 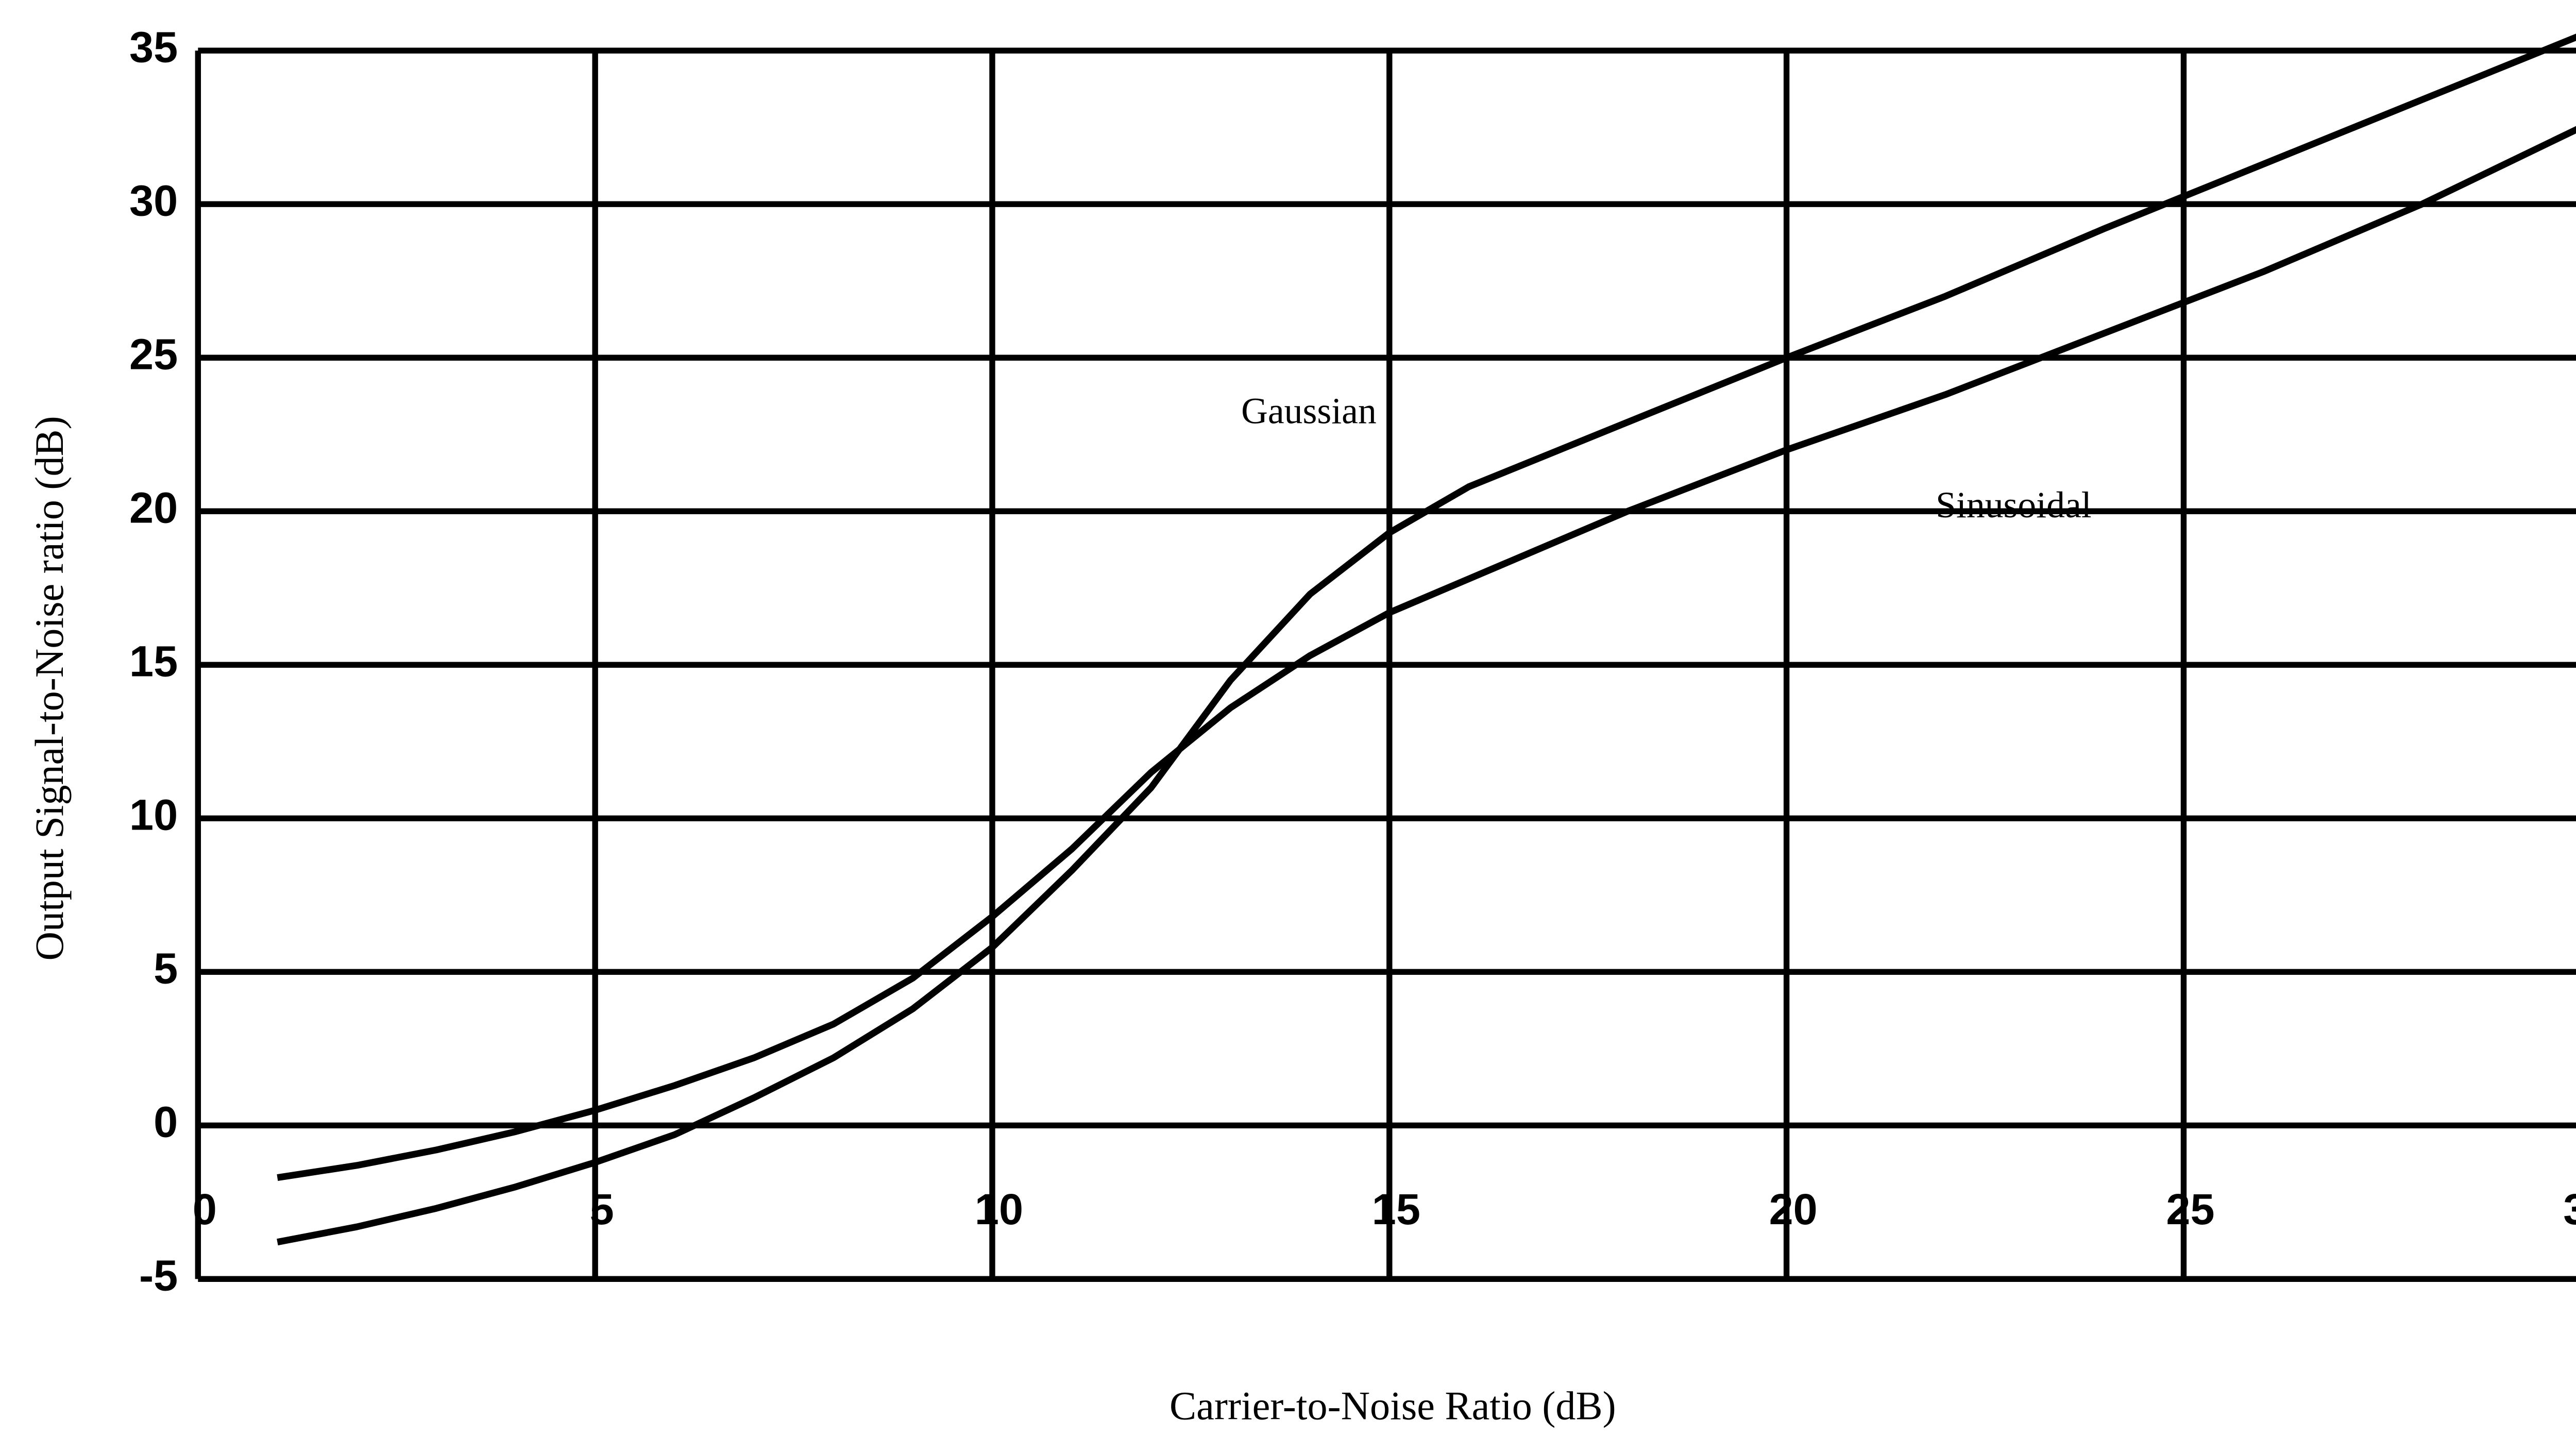 I want to click on x-tick-label: 10, so click(x=999, y=1209).